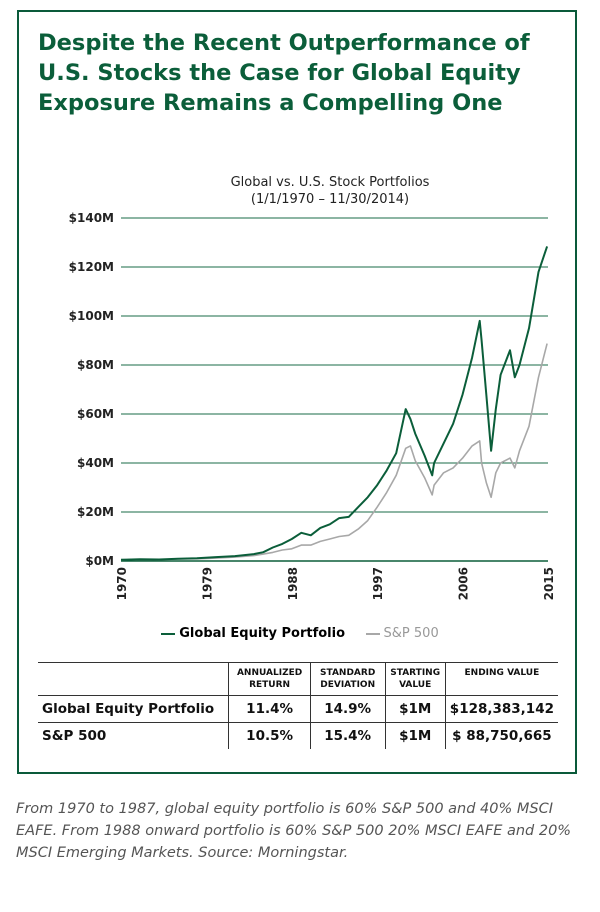 The image size is (600, 912). Describe the element at coordinates (501, 735) in the screenshot. I see `stats-ending-value: $ 88,750,665` at that location.